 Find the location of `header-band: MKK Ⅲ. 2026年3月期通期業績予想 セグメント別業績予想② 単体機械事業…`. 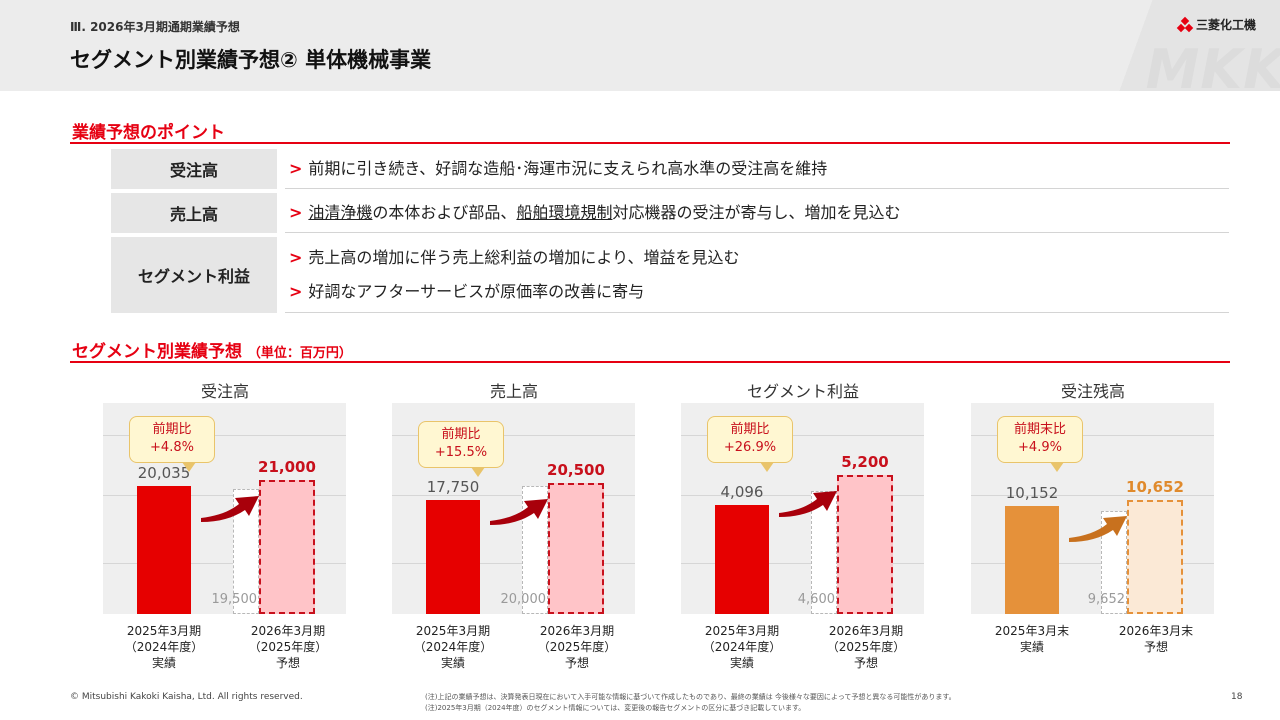

header-band: MKK Ⅲ. 2026年3月期通期業績予想 セグメント別業績予想② 単体機械事業… is located at coordinates (640, 45).